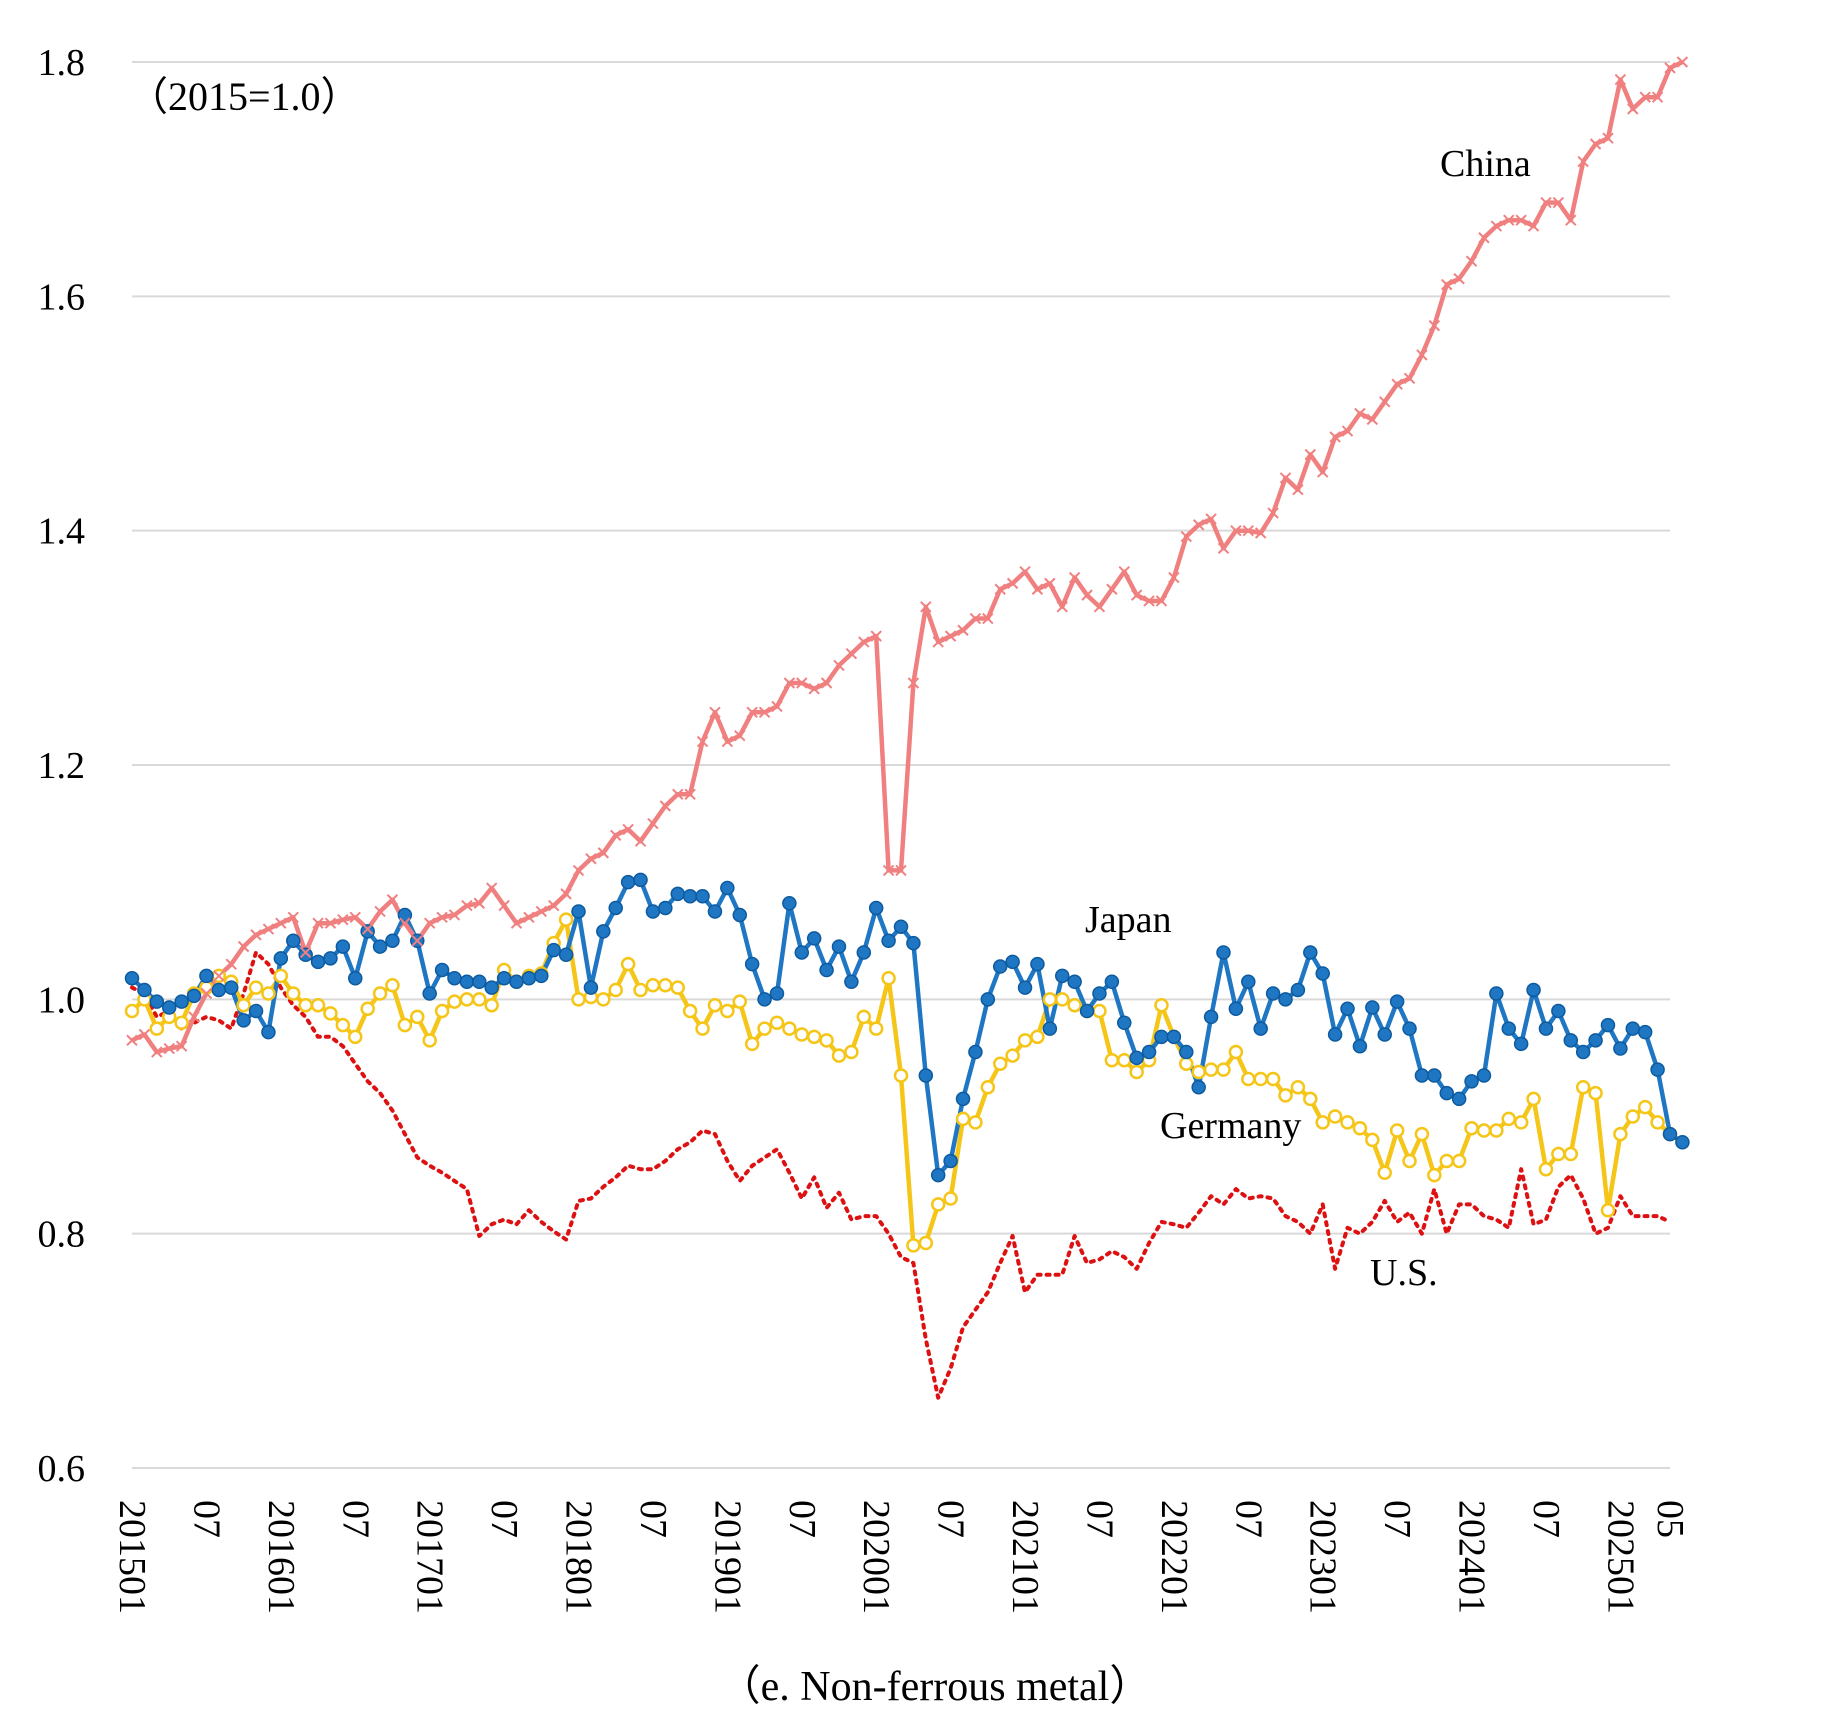 The image size is (1822, 1723). Describe the element at coordinates (1620, 1557) in the screenshot. I see `x-tick-label: 202501` at that location.